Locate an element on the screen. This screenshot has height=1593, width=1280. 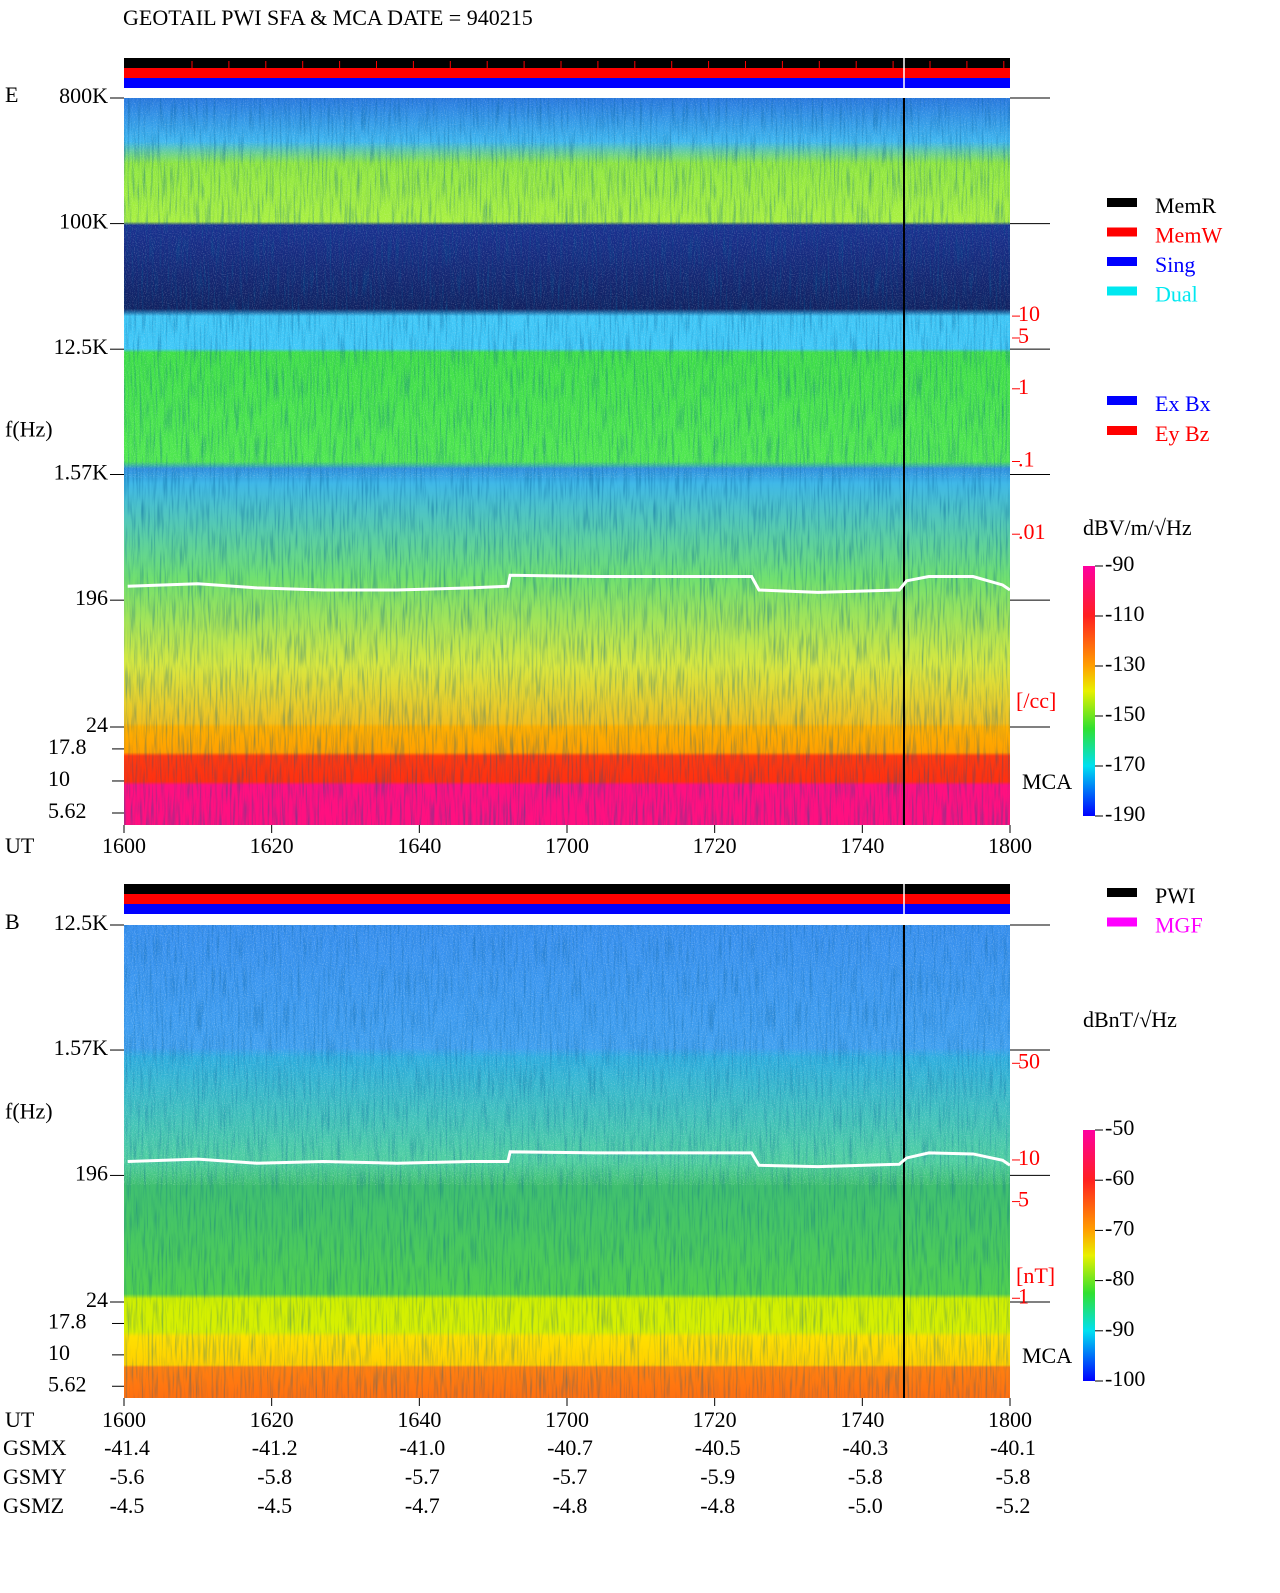
legend-label: MGF is located at coordinates (1179, 925).